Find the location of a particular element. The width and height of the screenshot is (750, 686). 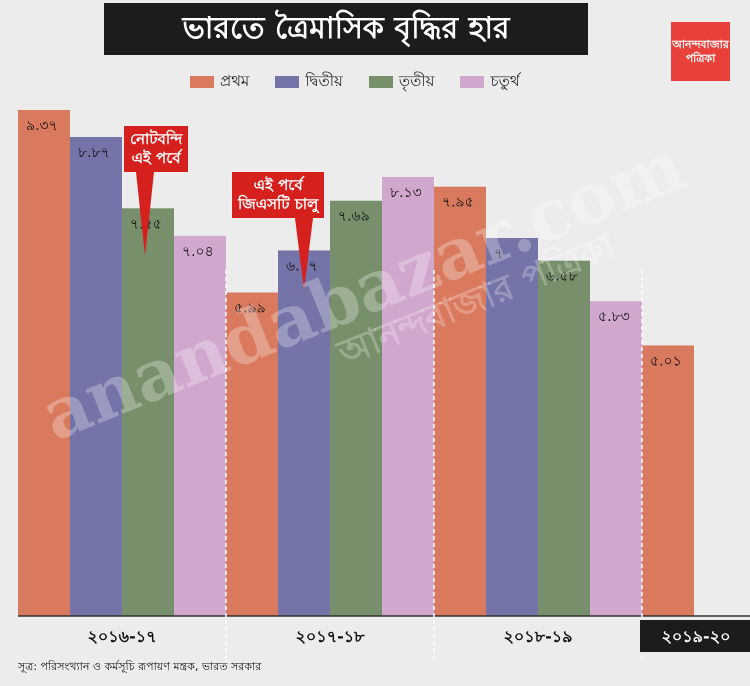

bar-g1-q4 is located at coordinates (408, 396).